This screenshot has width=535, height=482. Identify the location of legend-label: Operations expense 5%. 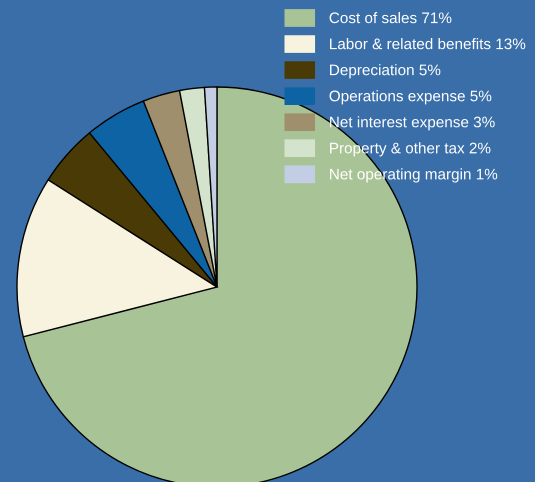
(411, 97).